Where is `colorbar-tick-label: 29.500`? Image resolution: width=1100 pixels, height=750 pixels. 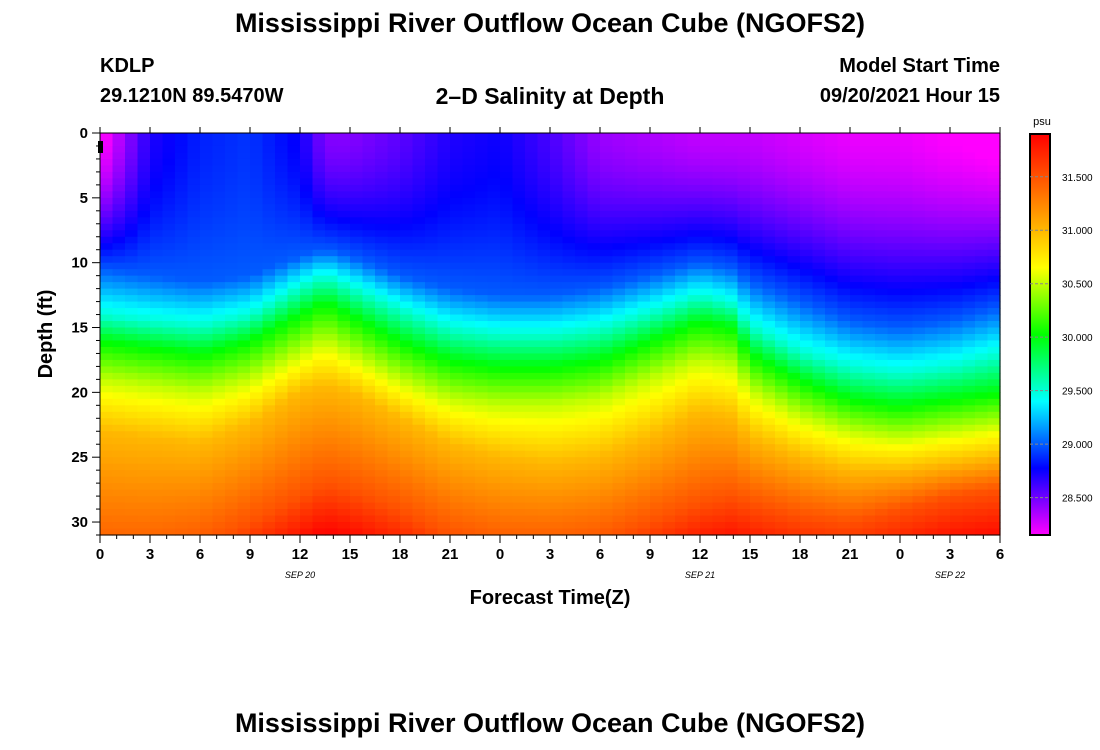
colorbar-tick-label: 29.500 is located at coordinates (1077, 392).